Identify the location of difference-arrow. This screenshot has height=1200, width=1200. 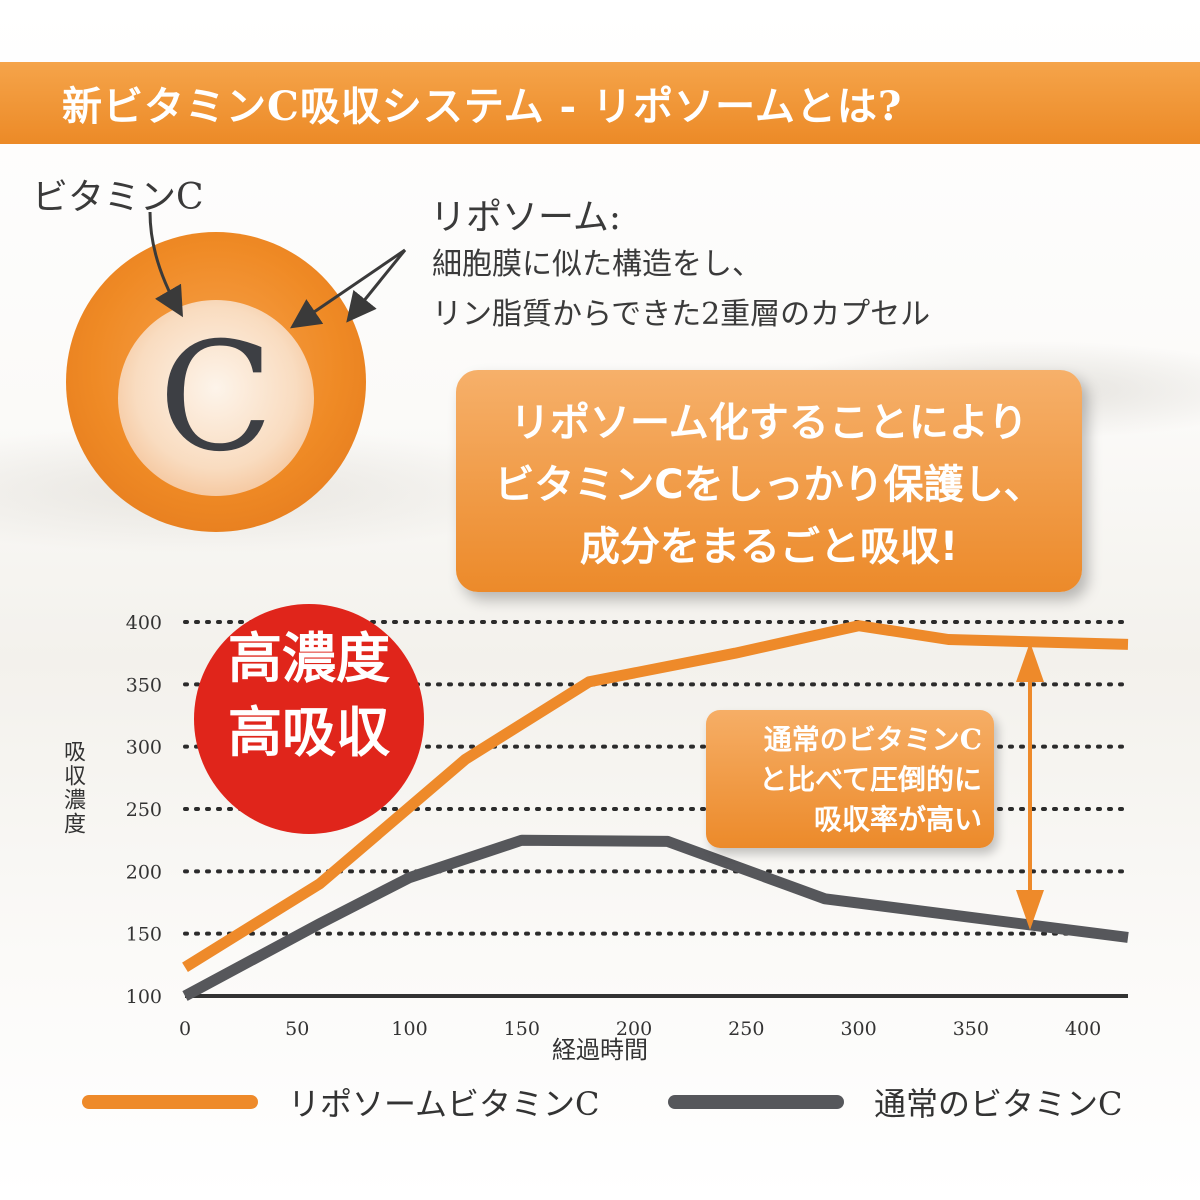
(1030, 786).